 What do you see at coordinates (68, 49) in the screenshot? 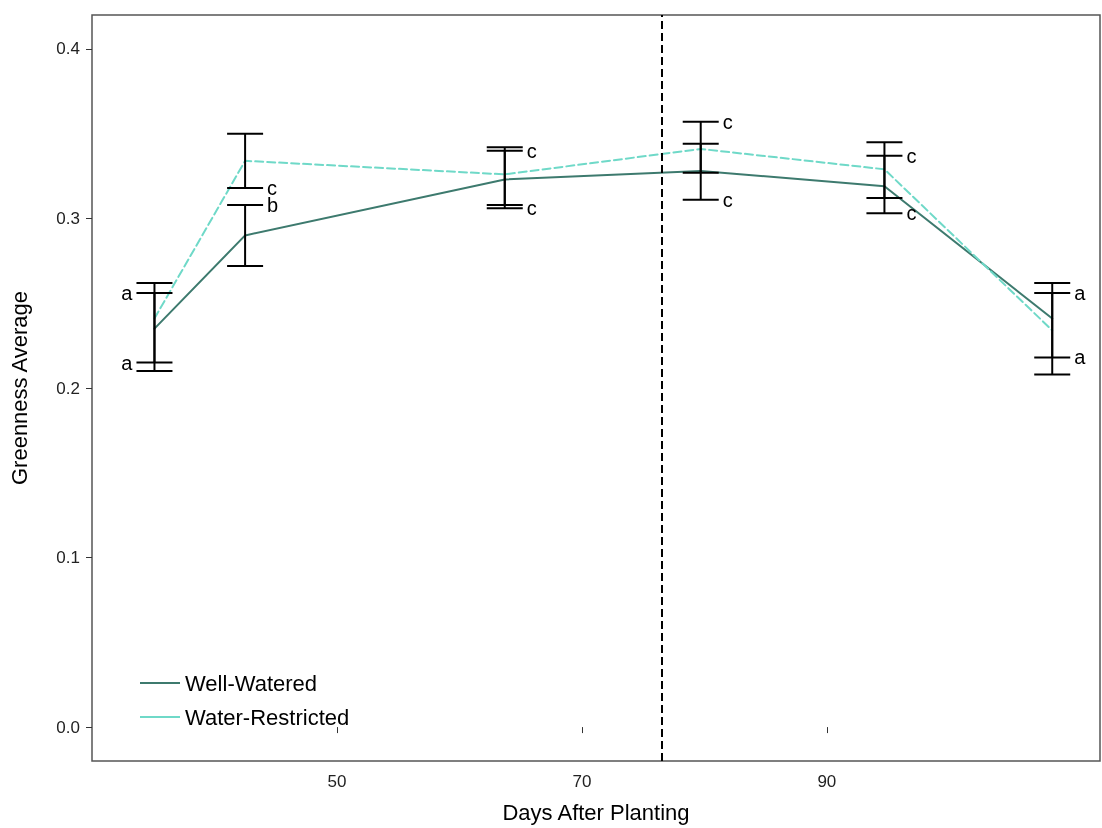
I see `y-tick-label: 0.4` at bounding box center [68, 49].